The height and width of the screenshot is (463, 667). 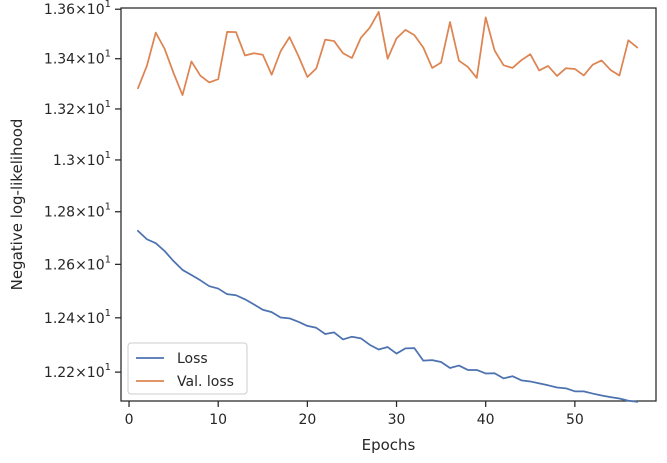 I want to click on y-tick-label: 1.34×10¹, so click(x=77, y=58).